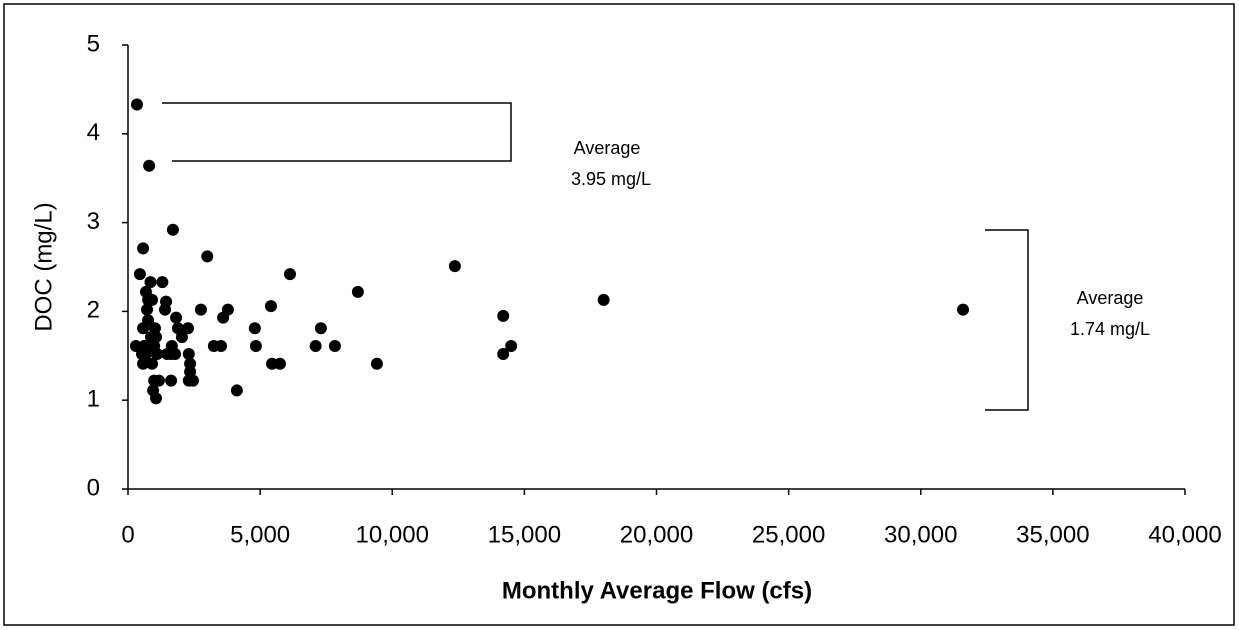 This screenshot has height=630, width=1239. Describe the element at coordinates (656, 534) in the screenshot. I see `x-tick-label: 20,000` at that location.